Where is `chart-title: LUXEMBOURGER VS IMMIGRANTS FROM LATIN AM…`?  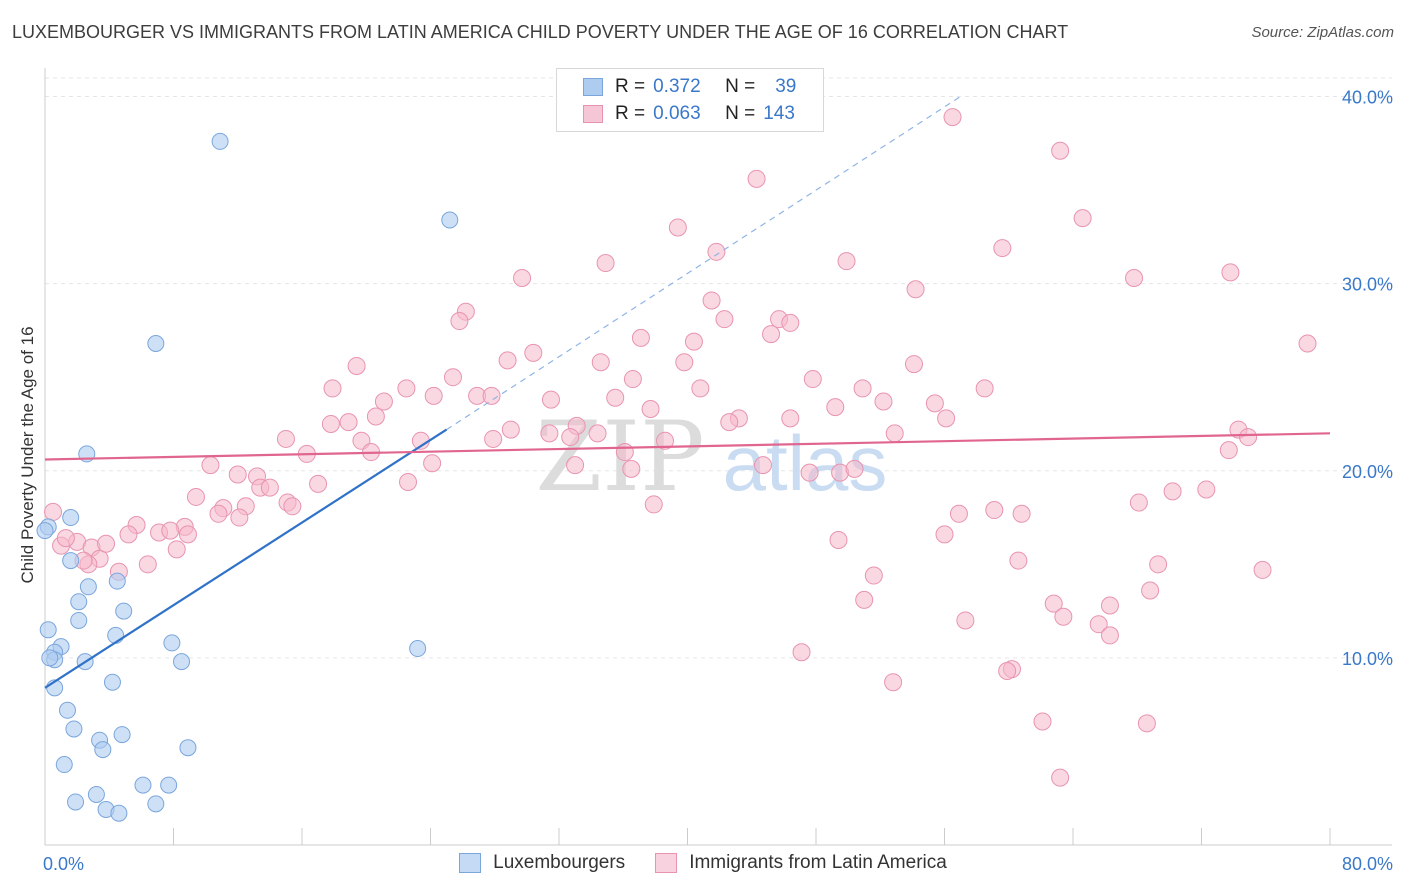 chart-title: LUXEMBOURGER VS IMMIGRANTS FROM LATIN AM… is located at coordinates (540, 32).